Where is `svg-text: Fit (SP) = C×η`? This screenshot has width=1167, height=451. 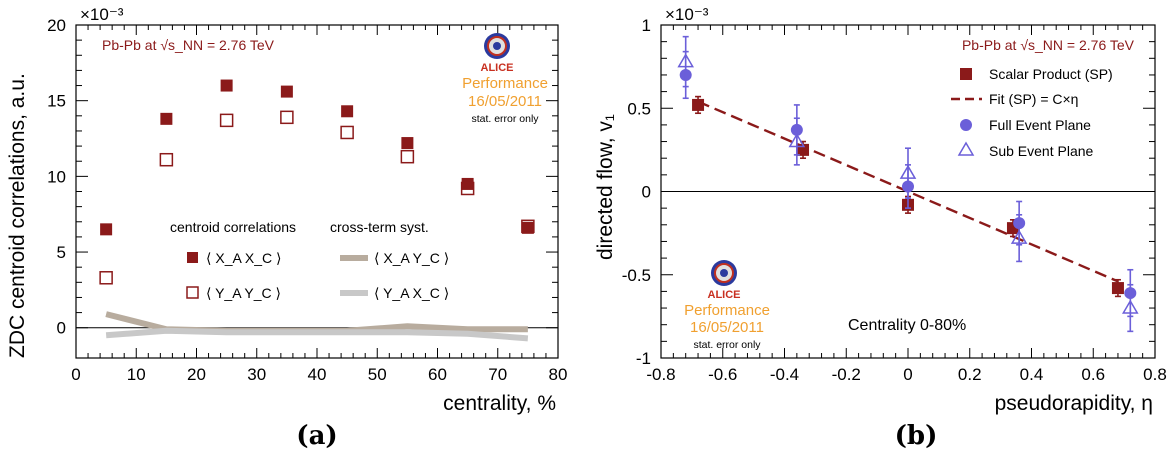 svg-text: Fit (SP) = C×η is located at coordinates (1033, 99).